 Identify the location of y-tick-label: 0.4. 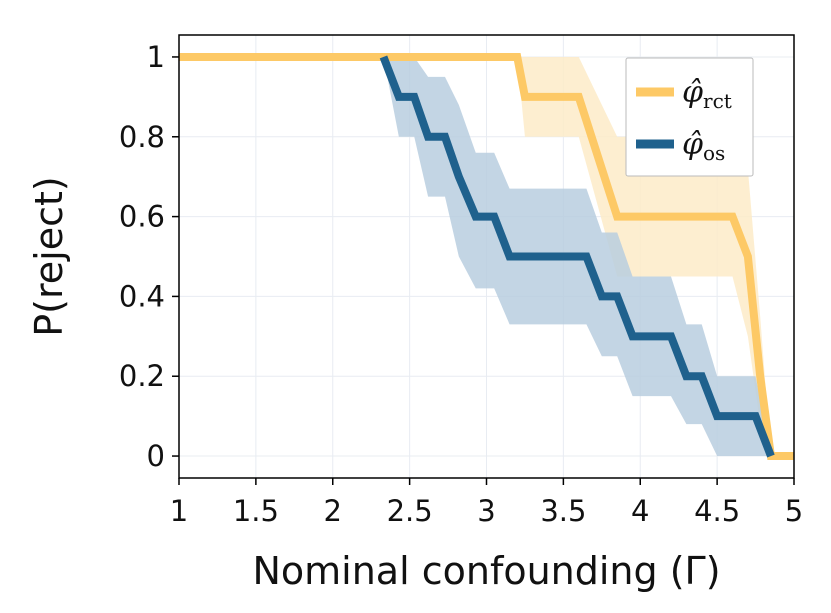
(142, 296).